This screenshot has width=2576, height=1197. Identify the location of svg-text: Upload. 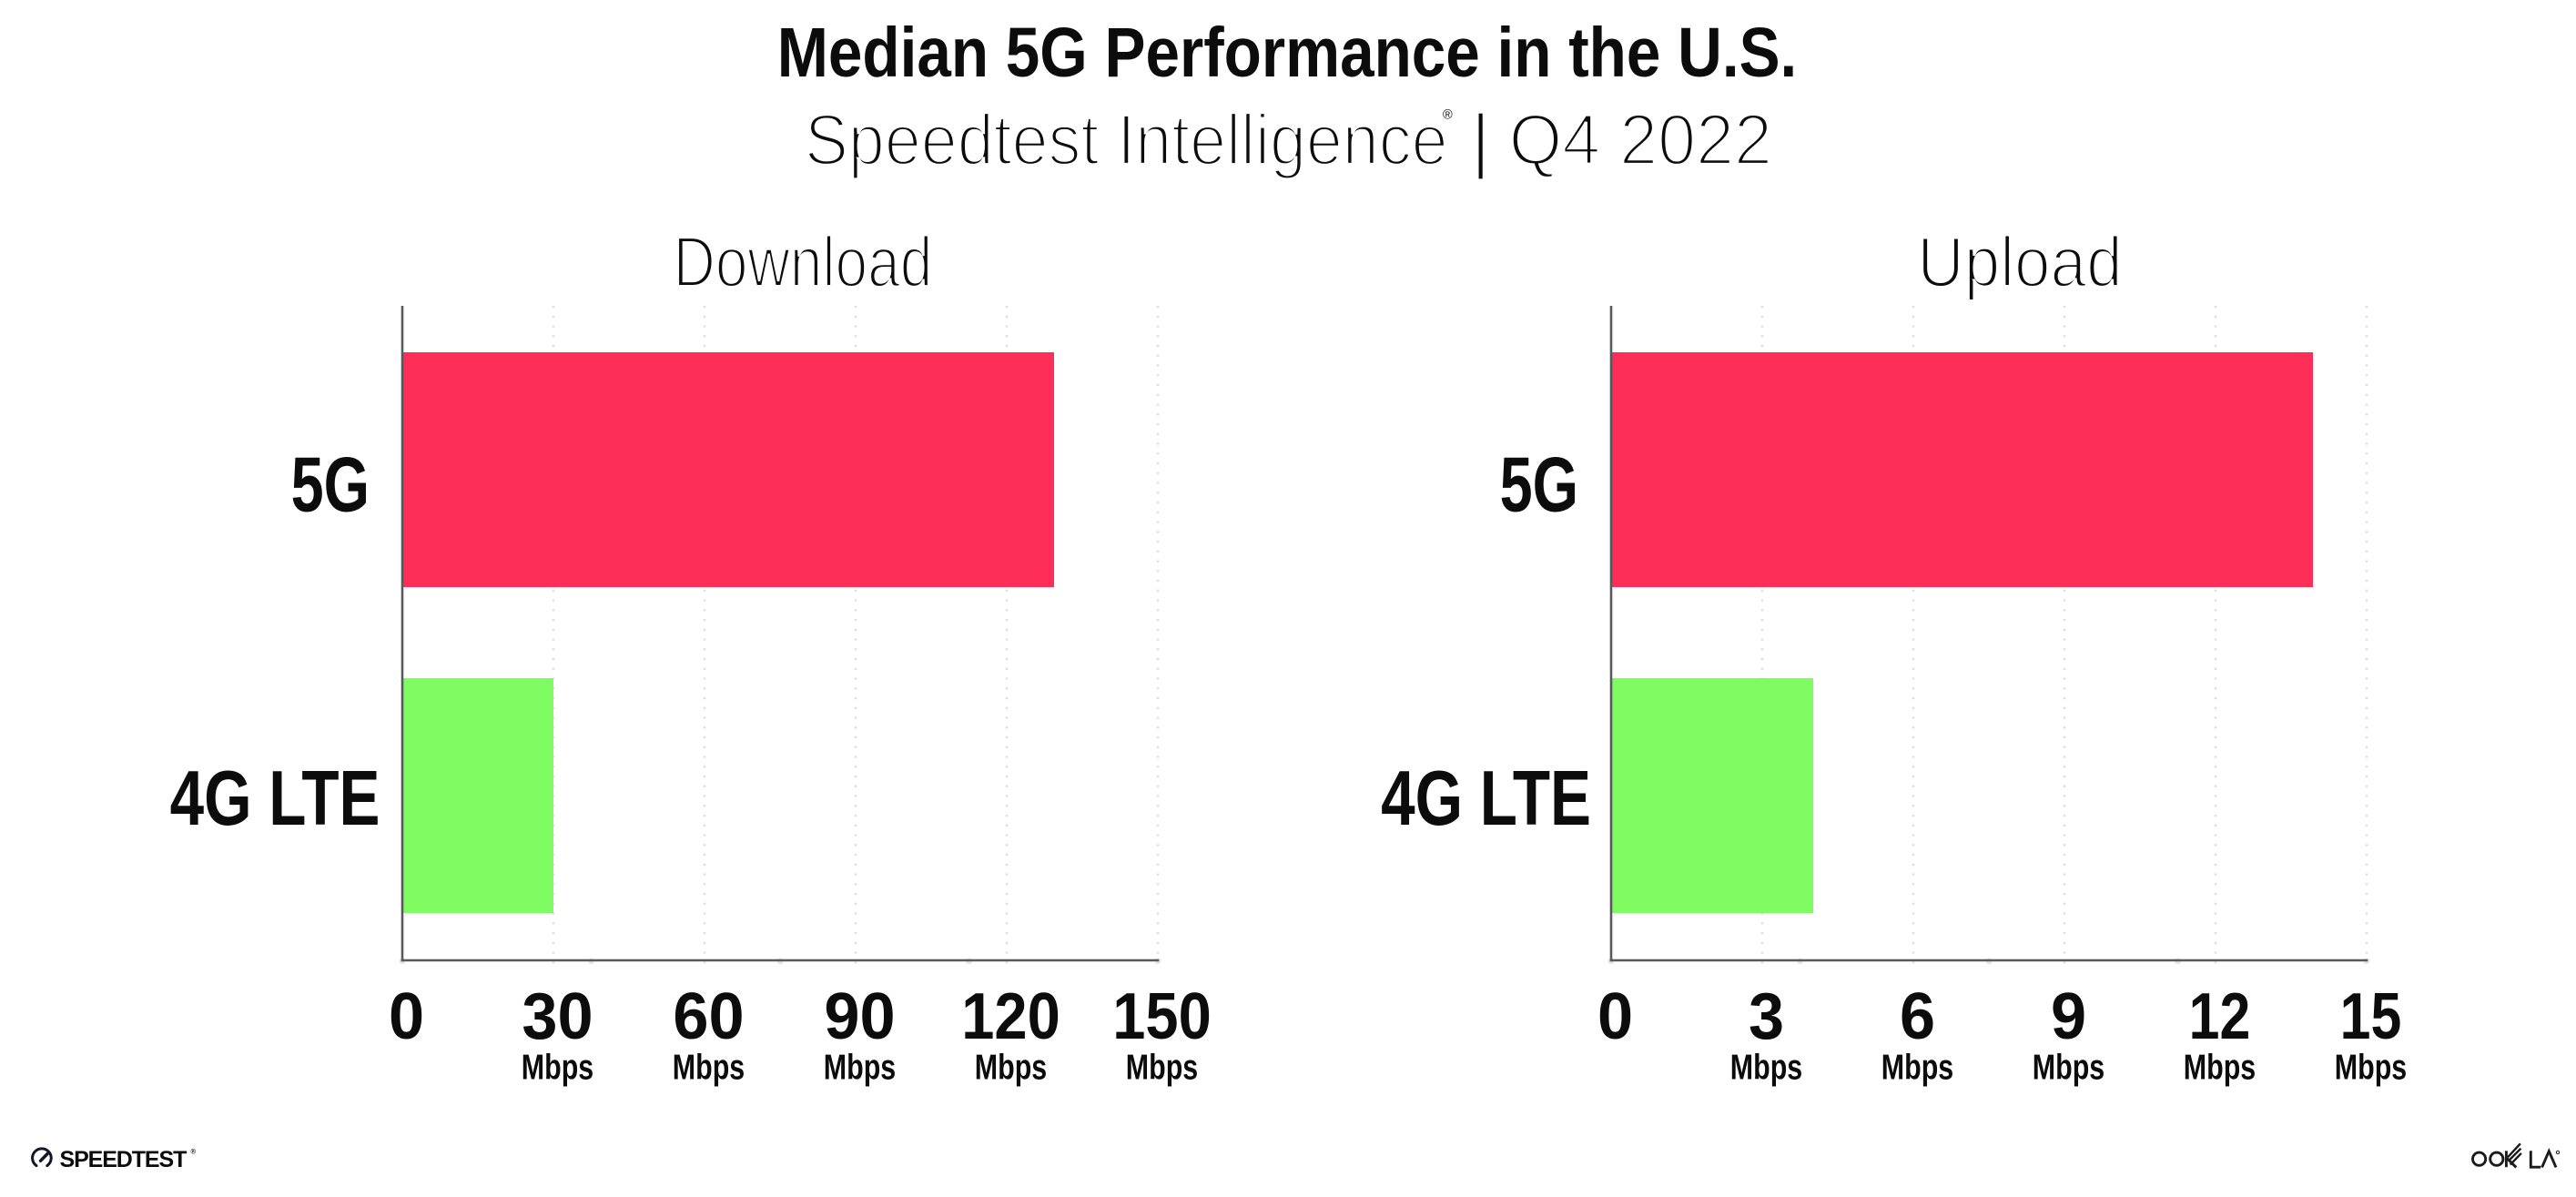
(2020, 262).